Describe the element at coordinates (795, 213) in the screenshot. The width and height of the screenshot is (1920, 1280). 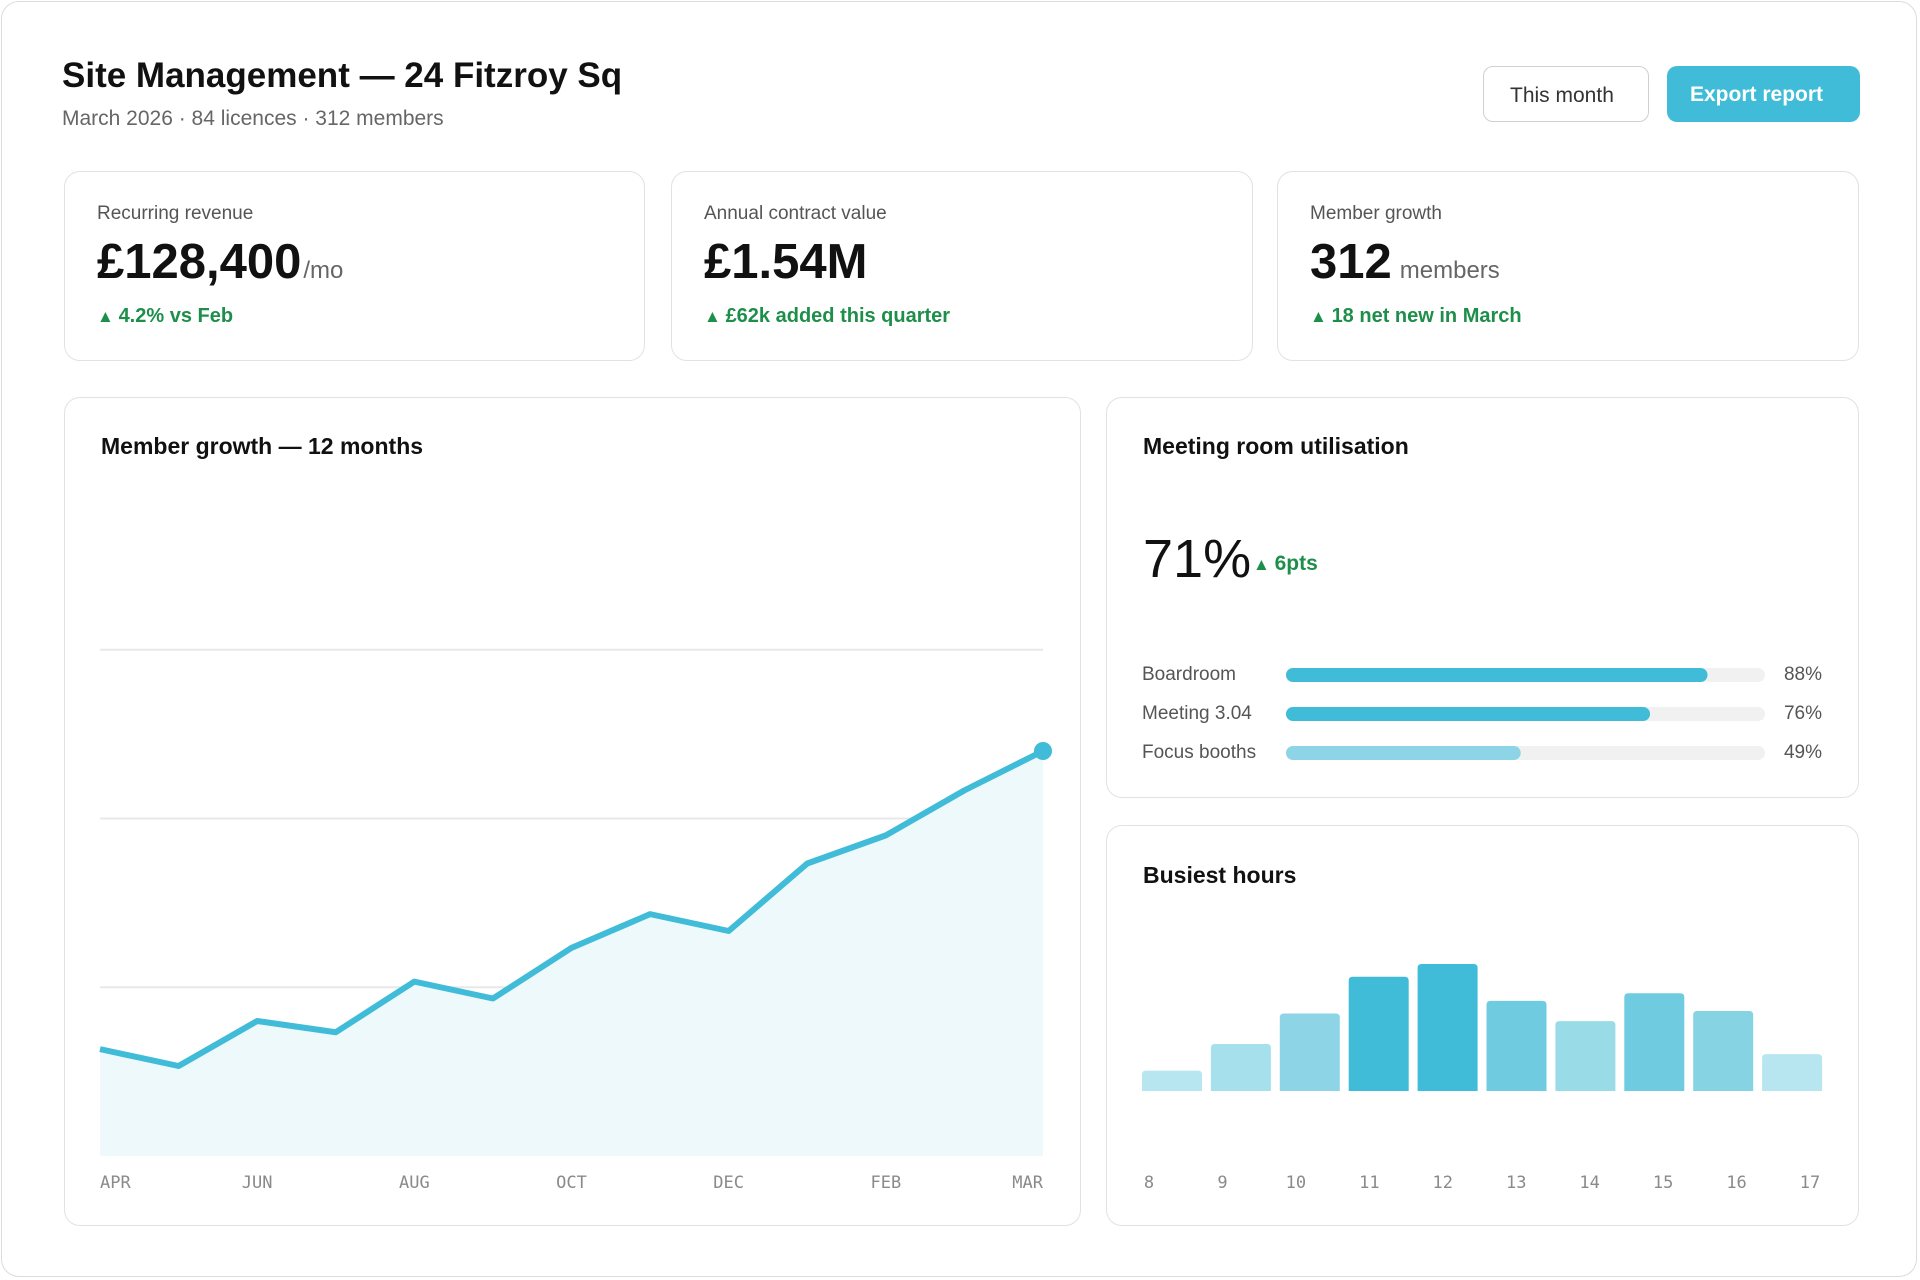
I see `kpi-label: Annual contract value` at that location.